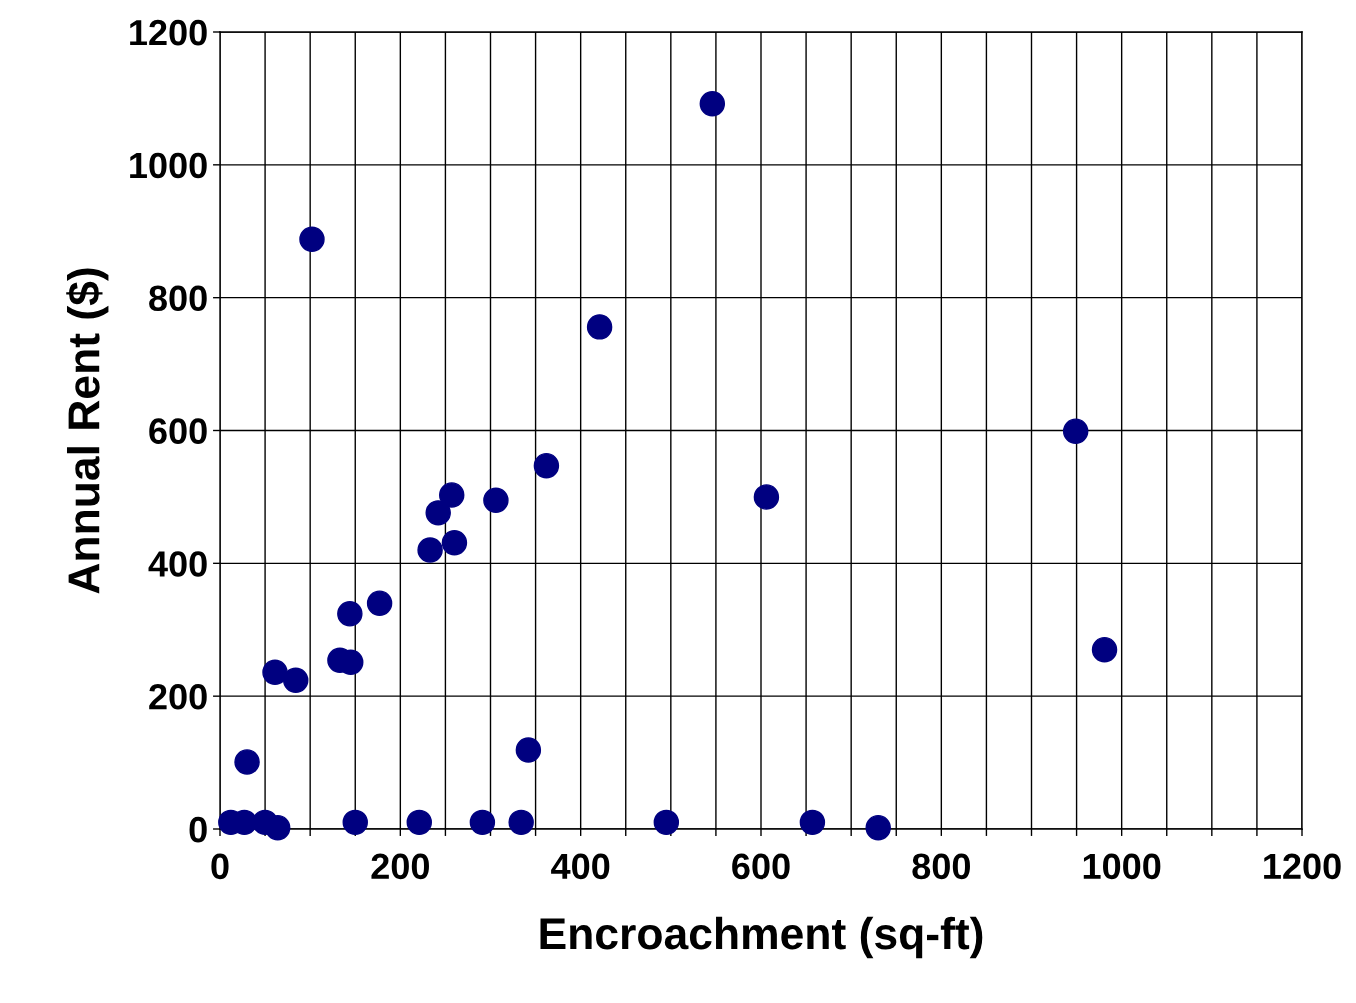  Describe the element at coordinates (580, 866) in the screenshot. I see `x-tick-label: 400` at that location.